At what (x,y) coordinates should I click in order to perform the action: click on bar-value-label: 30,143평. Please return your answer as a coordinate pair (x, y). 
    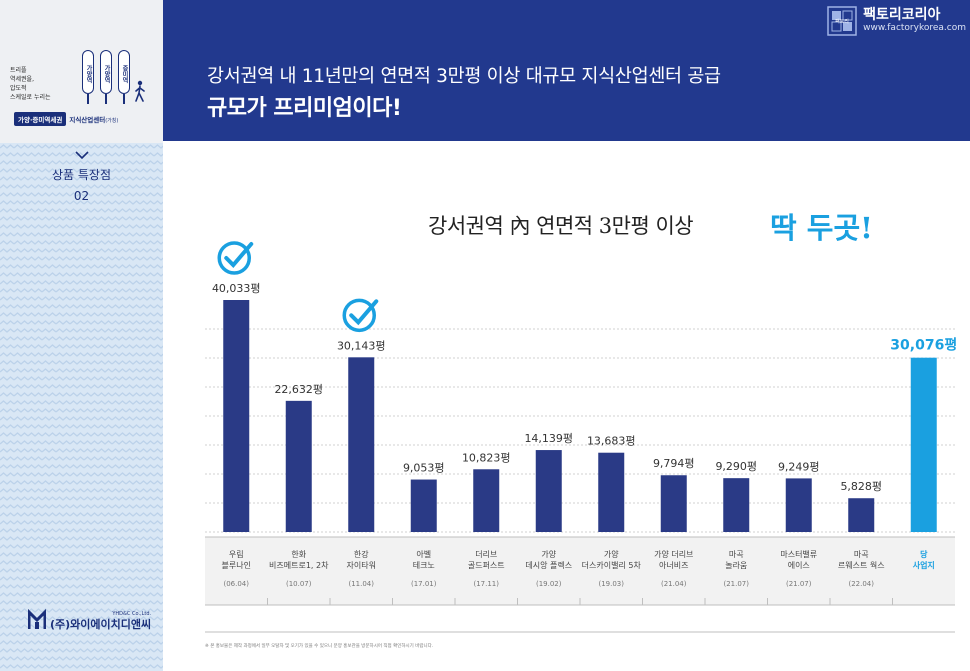
    Looking at the image, I should click on (361, 345).